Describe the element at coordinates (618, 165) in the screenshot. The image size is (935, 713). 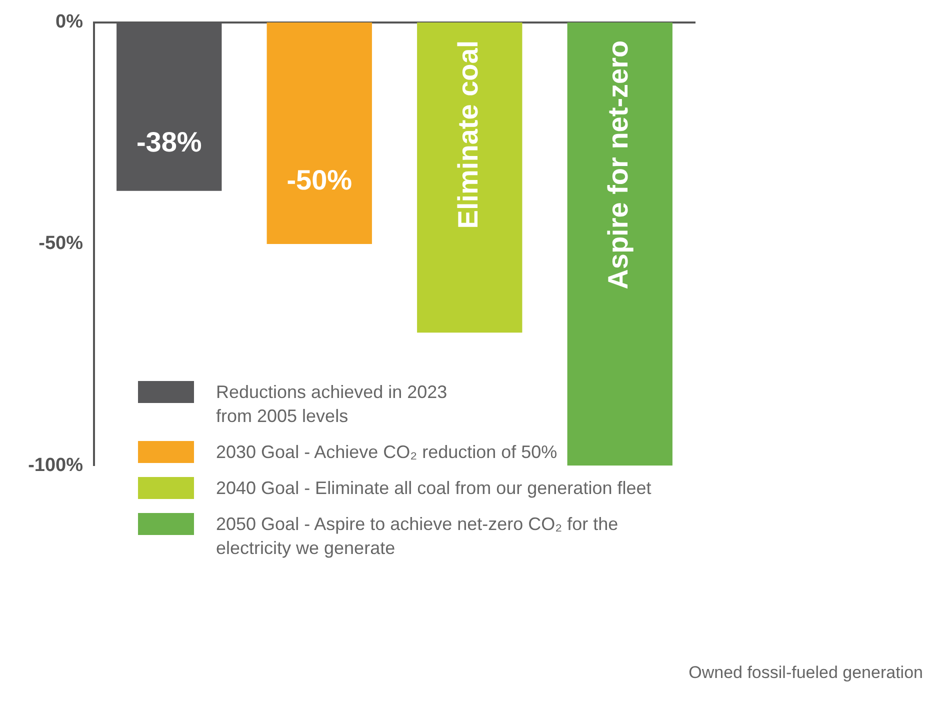
I see `data-label: Aspire for net-zero` at that location.